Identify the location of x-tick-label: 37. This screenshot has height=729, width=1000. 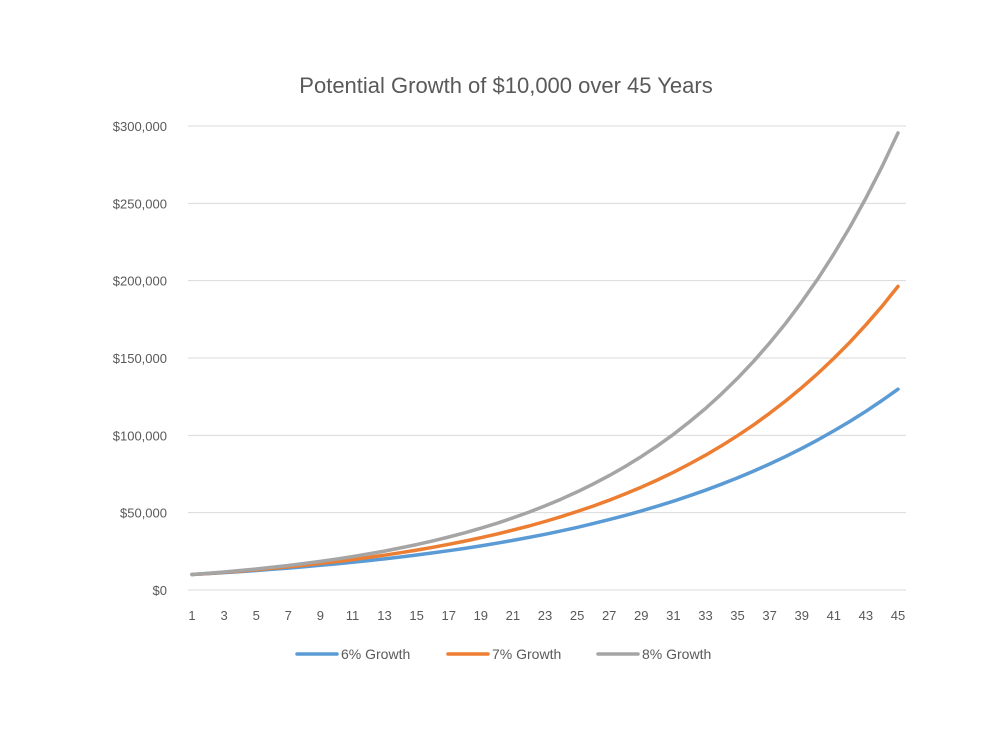
(769, 615).